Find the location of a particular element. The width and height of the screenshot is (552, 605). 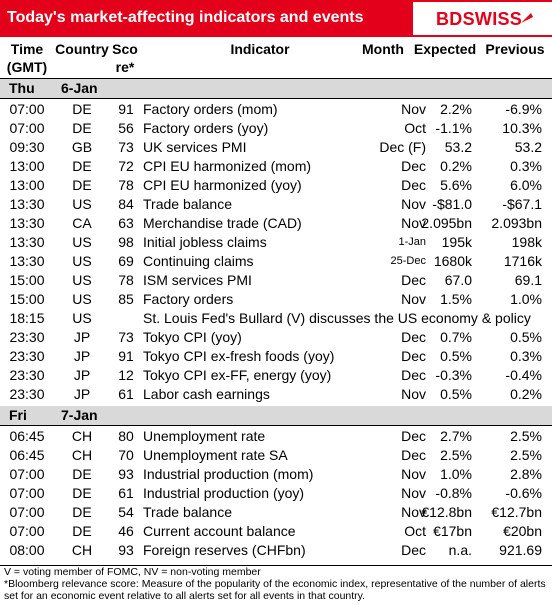

col-time: Time (GMT) is located at coordinates (27, 58).